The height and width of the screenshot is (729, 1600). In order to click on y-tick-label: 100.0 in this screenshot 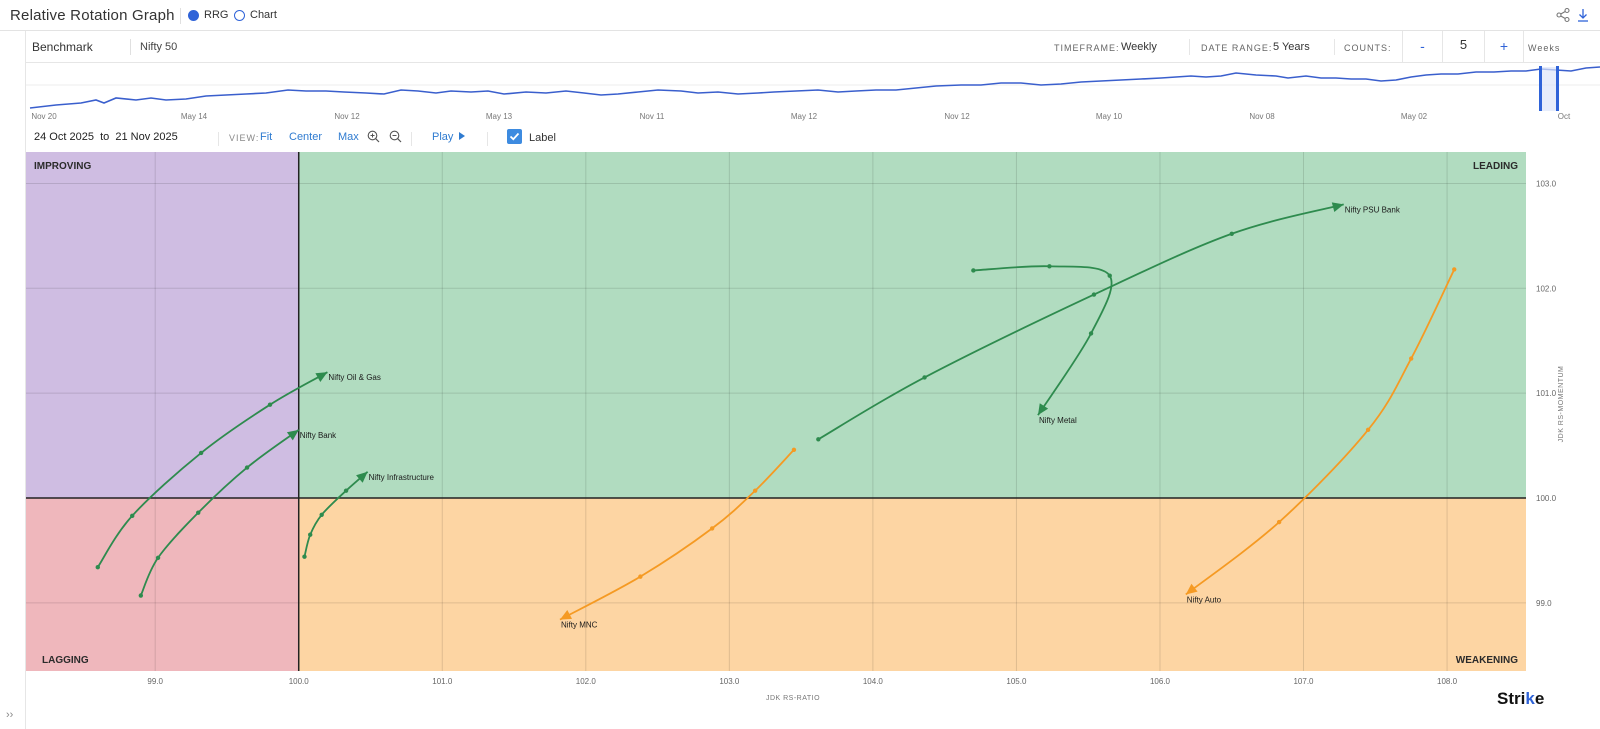, I will do `click(1546, 498)`.